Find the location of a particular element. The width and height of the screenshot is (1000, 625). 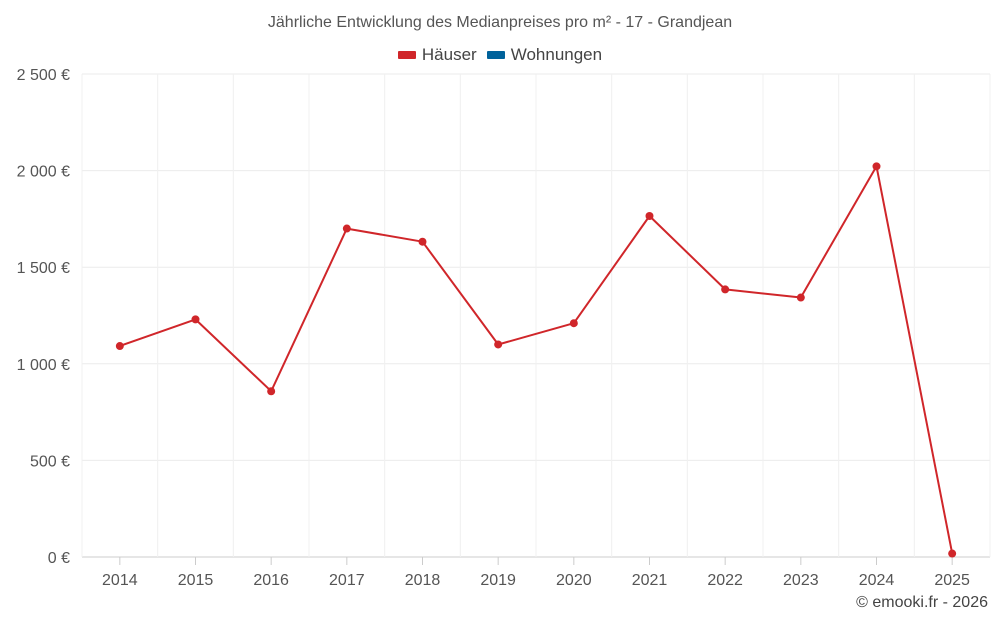

legend-item-wohnungen: Wohnungen is located at coordinates (544, 55).